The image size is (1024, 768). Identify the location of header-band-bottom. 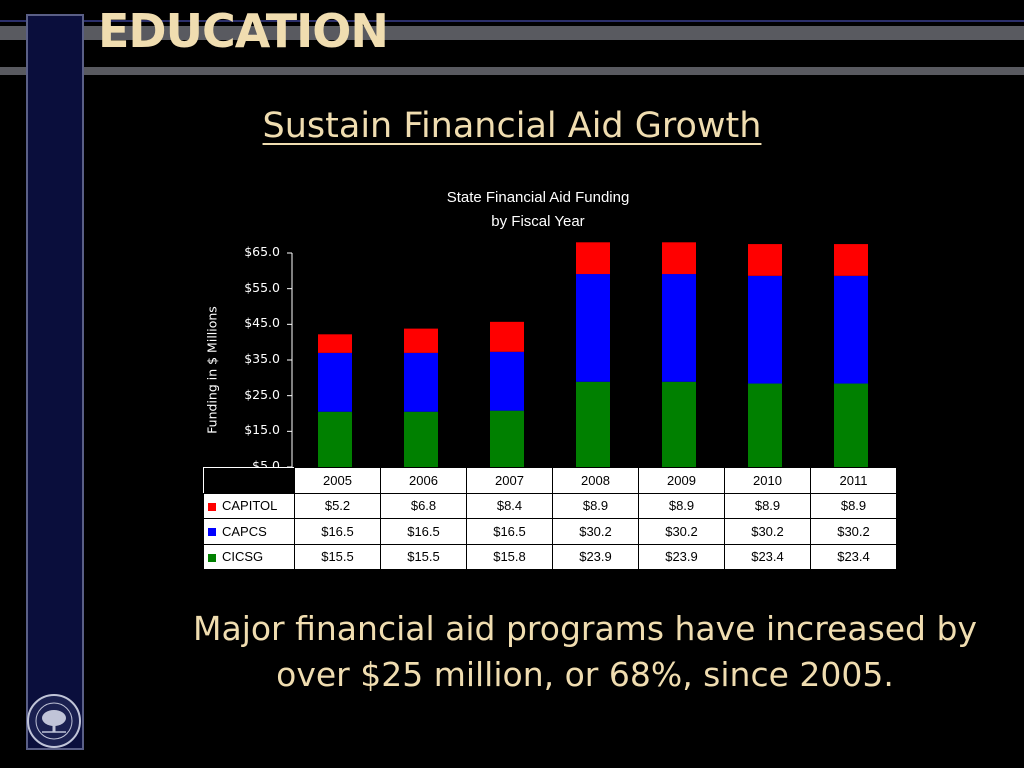
(512, 71).